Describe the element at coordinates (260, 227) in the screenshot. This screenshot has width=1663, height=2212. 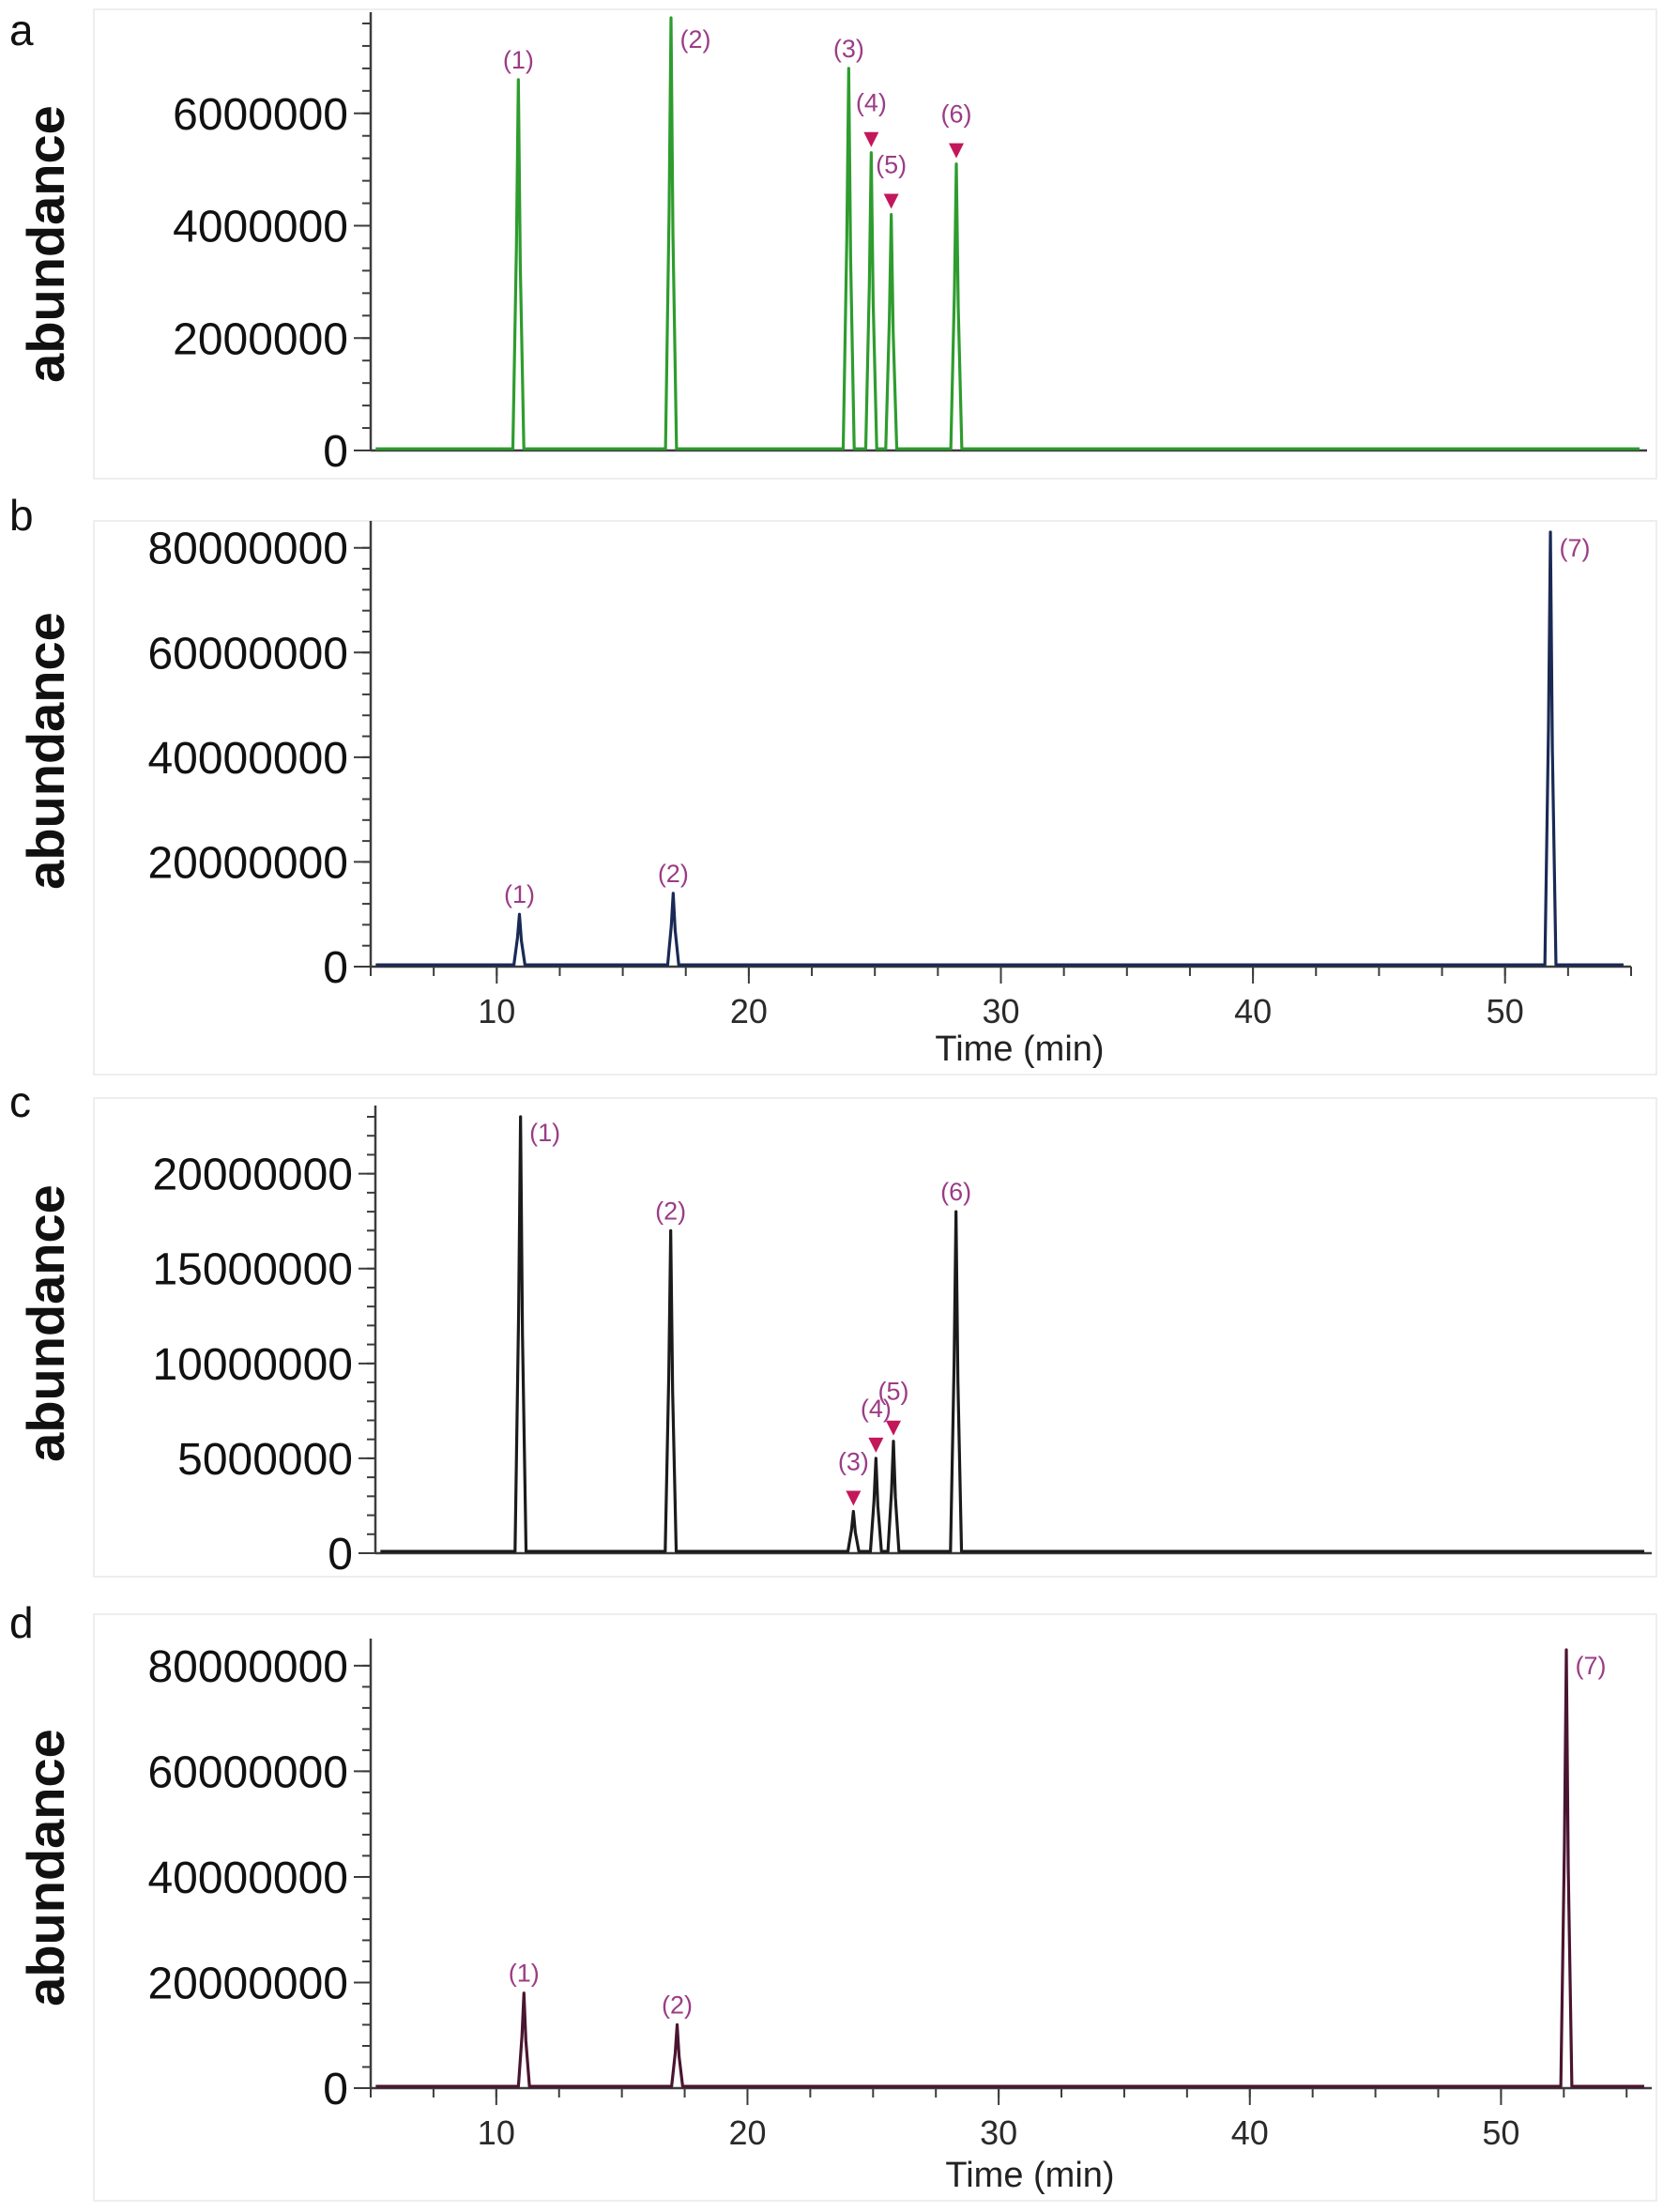
I see `y-tick-label: 4000000` at that location.